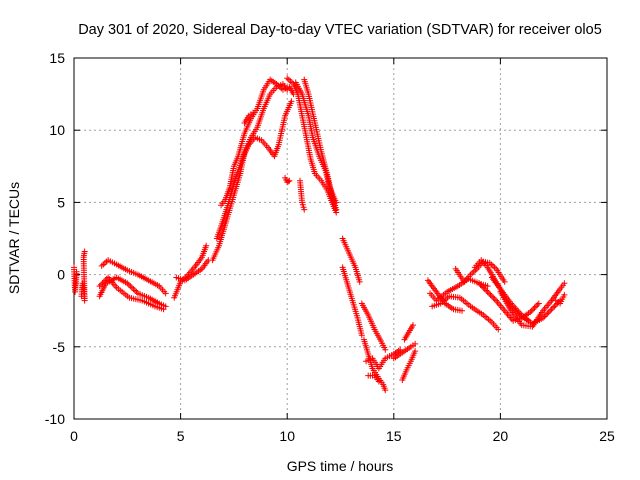 This screenshot has width=640, height=480. What do you see at coordinates (14, 238) in the screenshot?
I see `y-axis-label: SDTVAR / TECUs` at bounding box center [14, 238].